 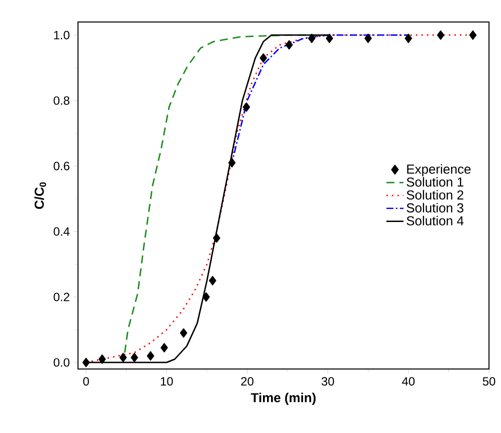 What do you see at coordinates (435, 207) in the screenshot?
I see `legend-label: Solution 3` at bounding box center [435, 207].